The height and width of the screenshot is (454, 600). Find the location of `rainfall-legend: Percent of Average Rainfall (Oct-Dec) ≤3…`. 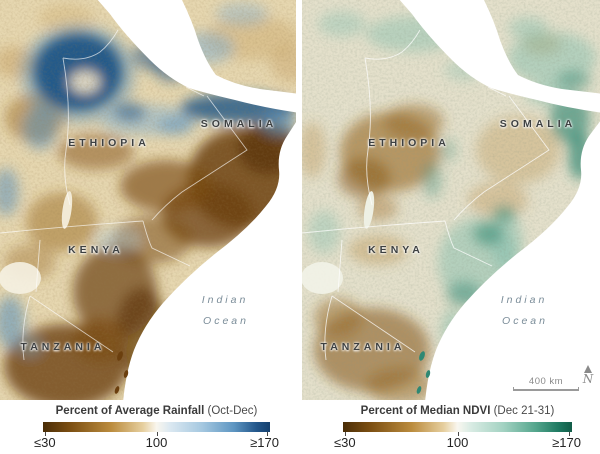

rainfall-legend: Percent of Average Rainfall (Oct-Dec) ≤3… is located at coordinates (156, 427).